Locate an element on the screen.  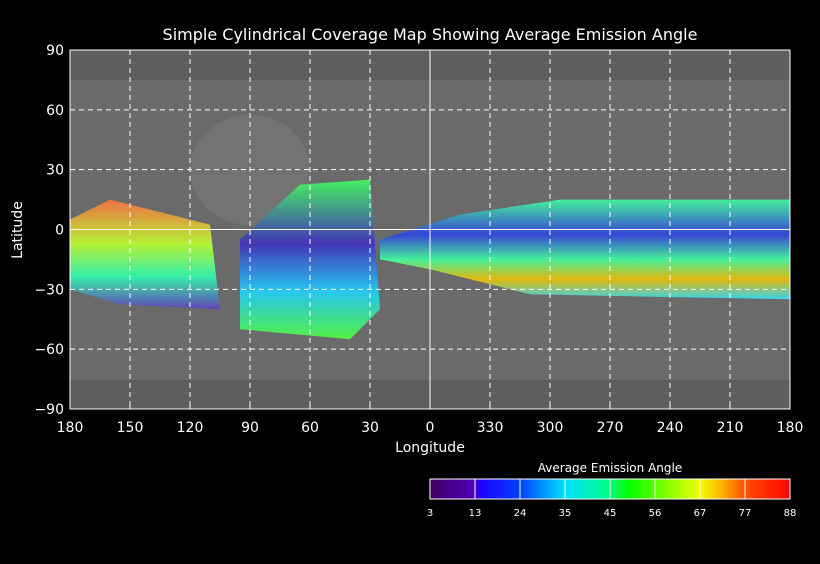
x-axis: 180 150 120 90 60 30 0 330 300 270 240 210 180 is located at coordinates (430, 419).